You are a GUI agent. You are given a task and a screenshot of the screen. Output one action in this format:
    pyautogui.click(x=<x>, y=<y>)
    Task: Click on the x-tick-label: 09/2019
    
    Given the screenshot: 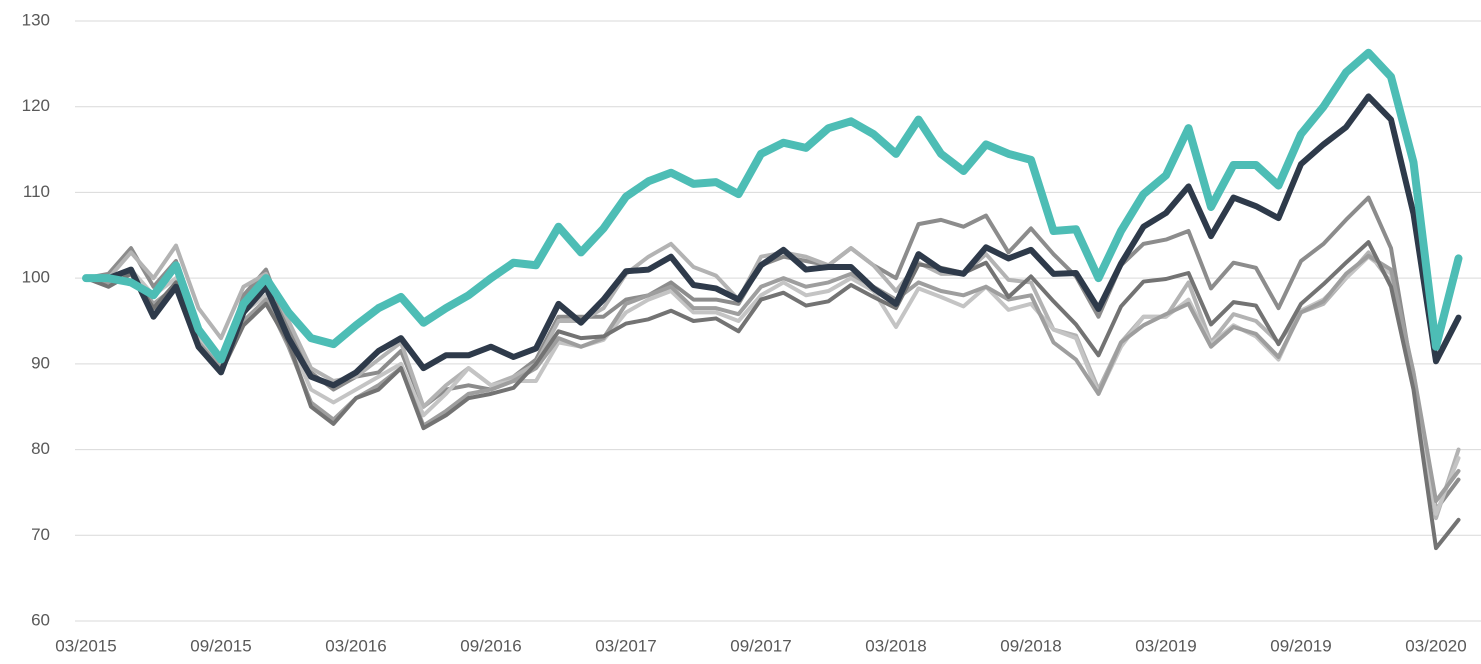 What is the action you would take?
    pyautogui.click(x=1300, y=645)
    